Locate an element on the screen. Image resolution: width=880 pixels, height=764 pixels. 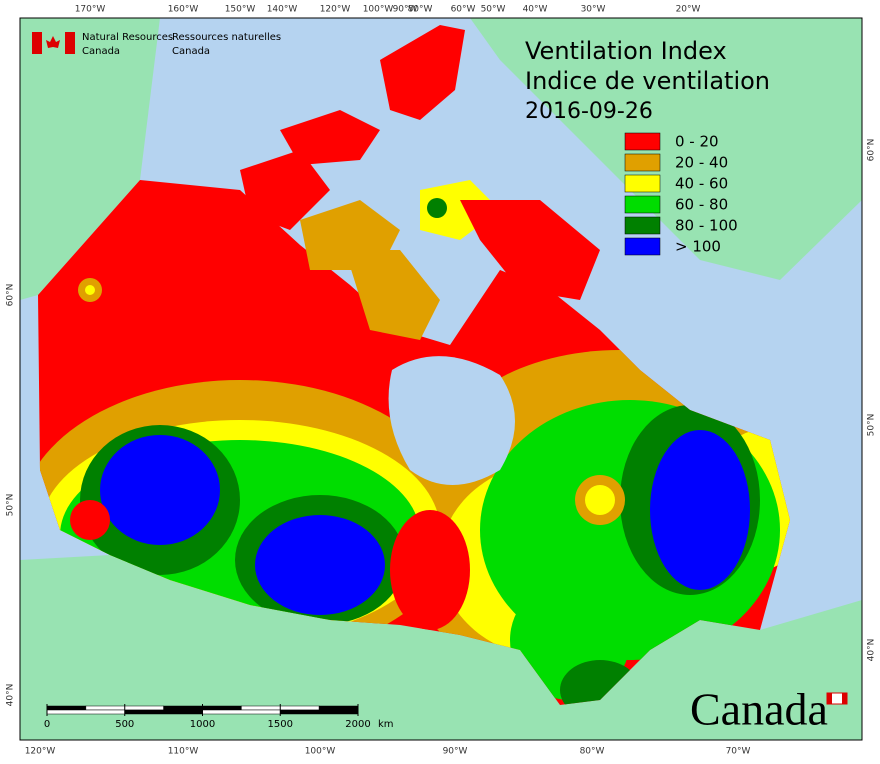
alaska is located at coordinates (90, 159).